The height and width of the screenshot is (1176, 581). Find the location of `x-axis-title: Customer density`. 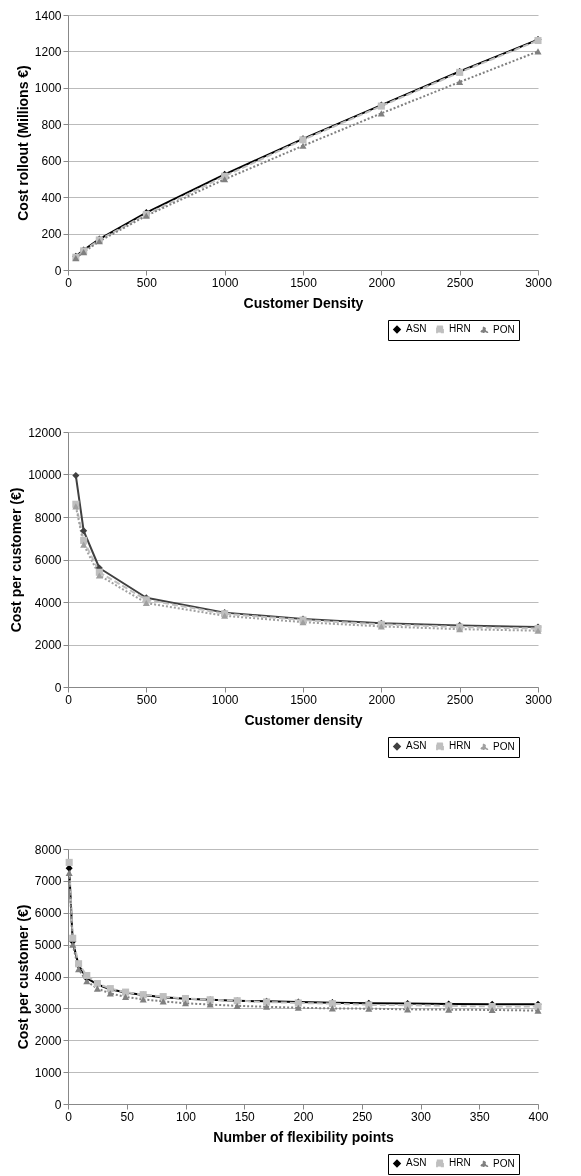

x-axis-title: Customer density is located at coordinates (303, 719).